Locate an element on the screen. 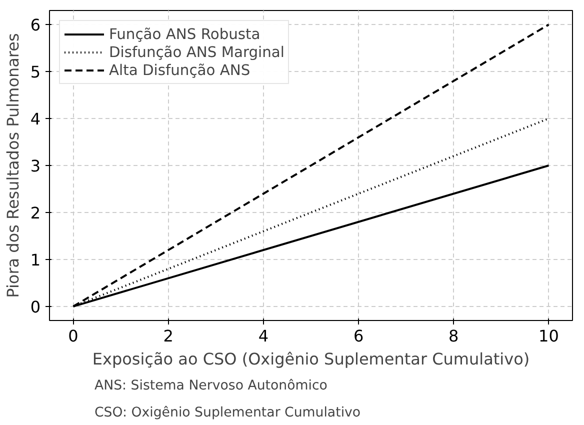 This screenshot has width=584, height=425. x-tick-label: 10 is located at coordinates (548, 336).